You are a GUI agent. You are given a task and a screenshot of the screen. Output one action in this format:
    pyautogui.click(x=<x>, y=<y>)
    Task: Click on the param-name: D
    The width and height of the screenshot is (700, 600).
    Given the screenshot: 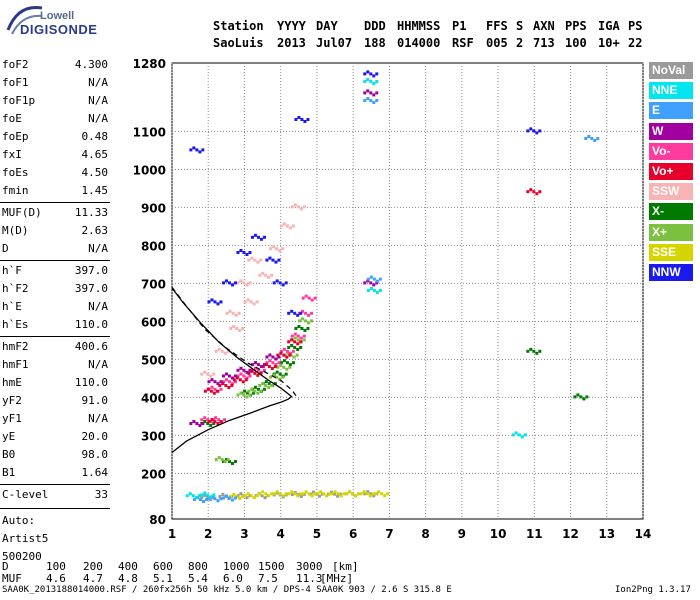 What is the action you would take?
    pyautogui.click(x=5, y=248)
    